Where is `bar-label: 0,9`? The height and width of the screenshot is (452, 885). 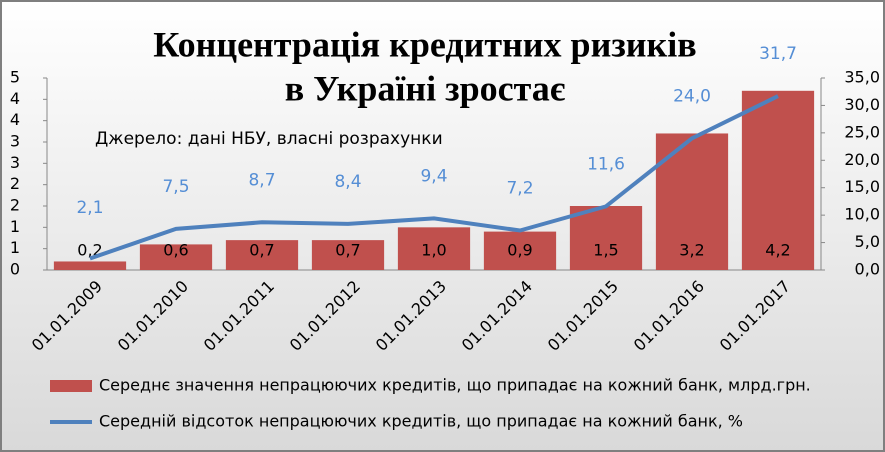 bar-label: 0,9 is located at coordinates (519, 250).